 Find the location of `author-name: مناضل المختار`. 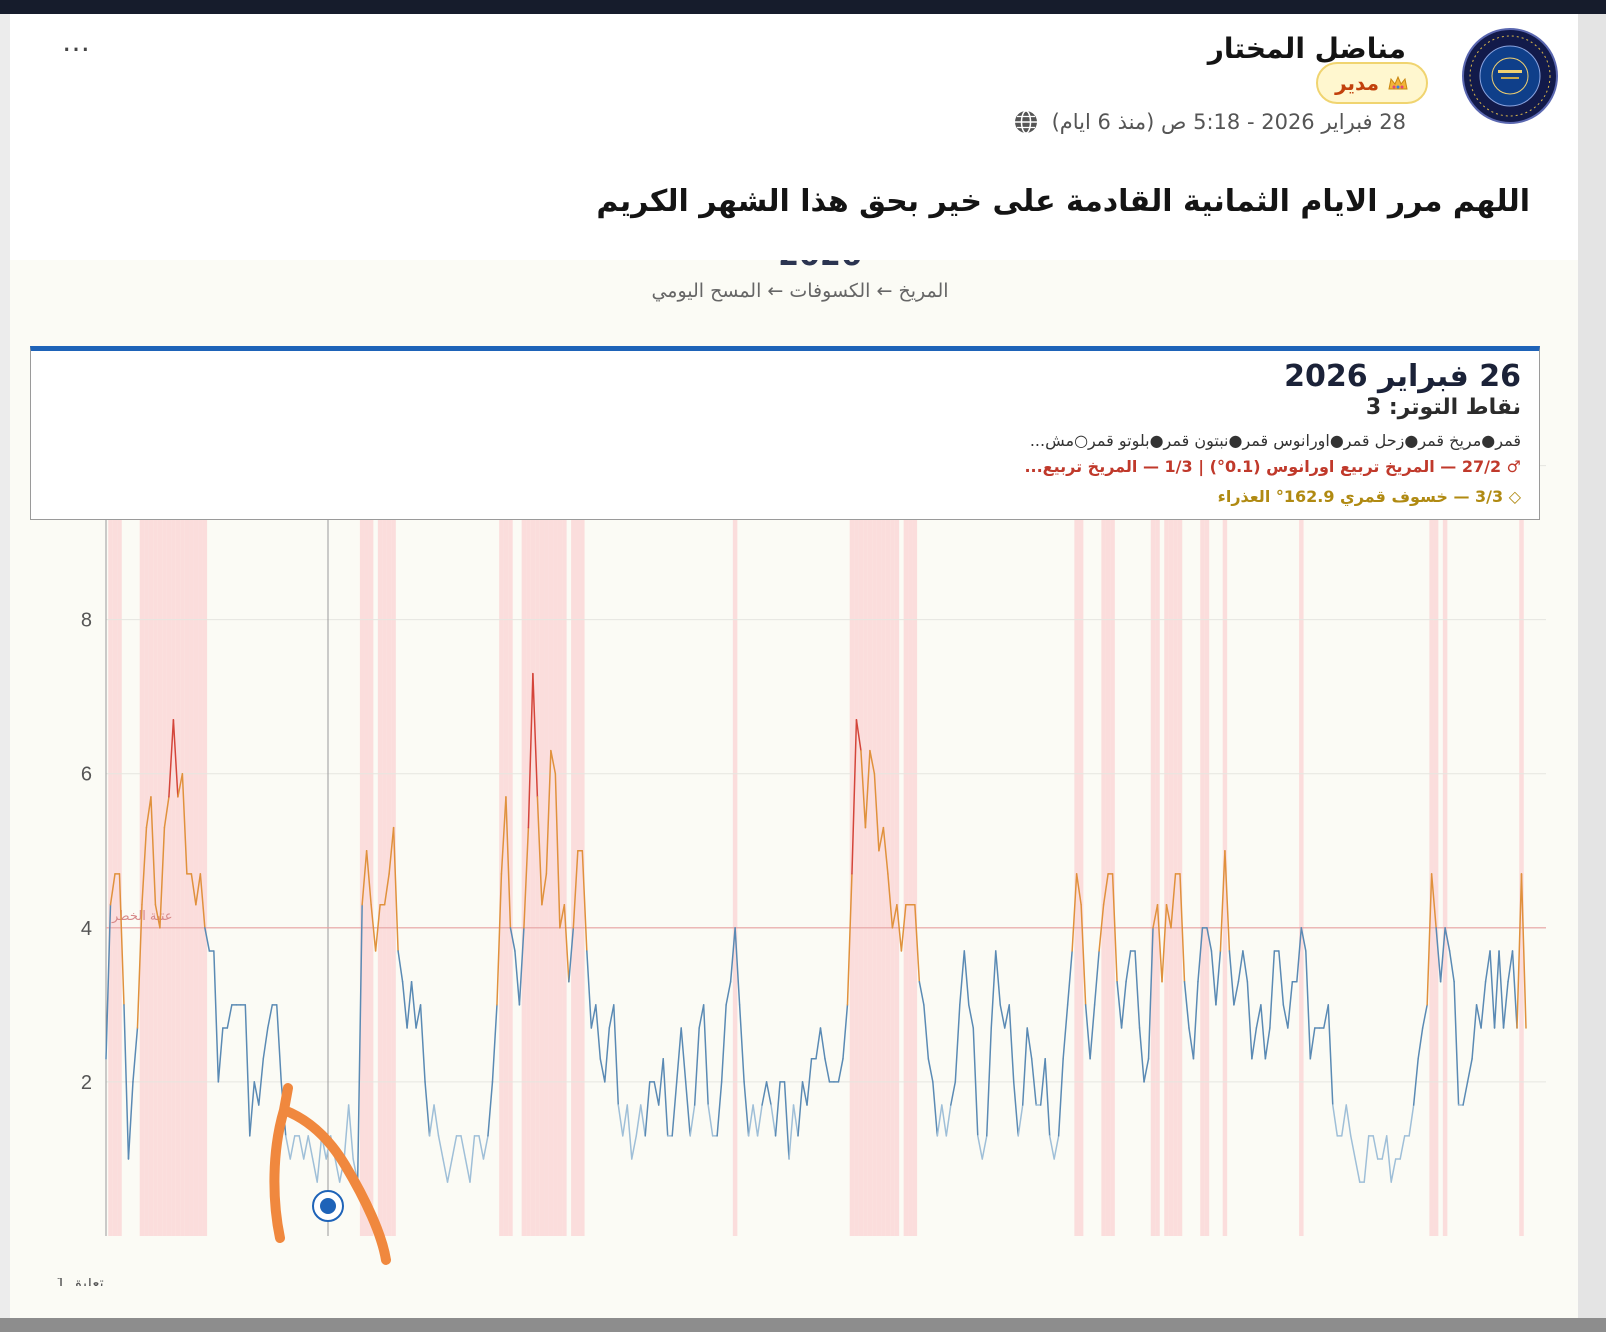

author-name: مناضل المختار is located at coordinates (1306, 48).